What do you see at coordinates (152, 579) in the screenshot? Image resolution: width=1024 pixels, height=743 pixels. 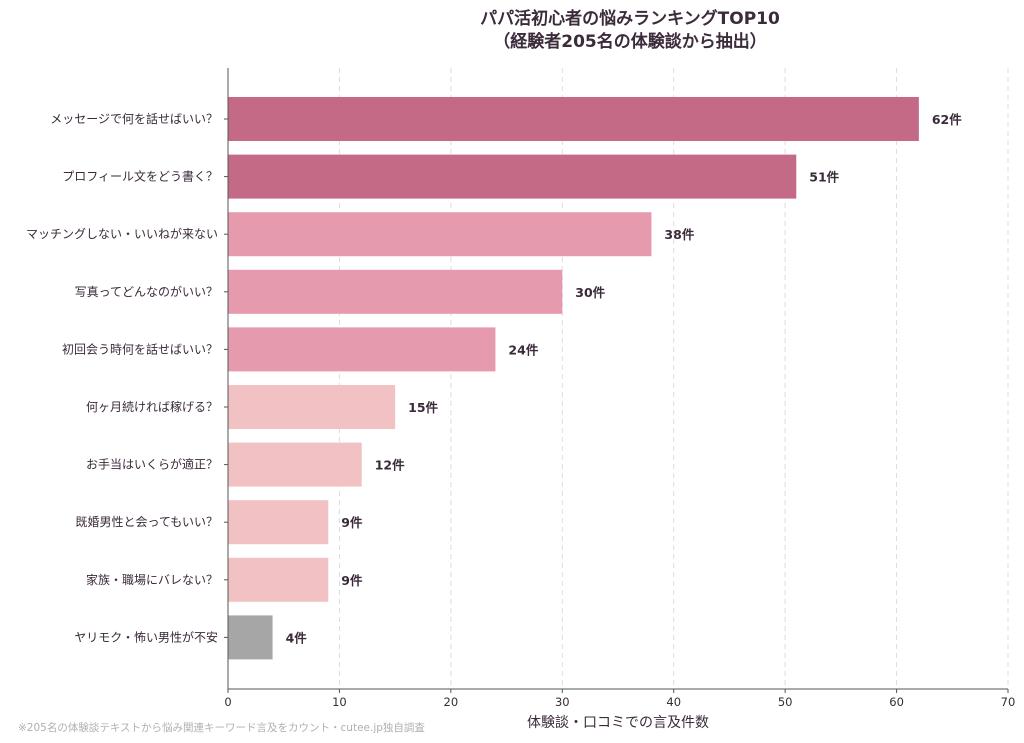 I see `category-label: 家族・職場にバレない？` at bounding box center [152, 579].